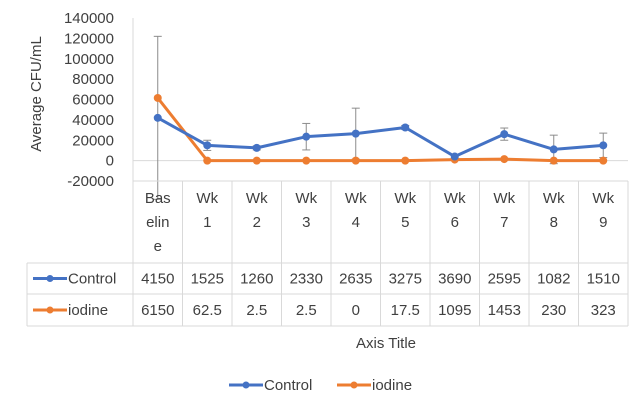 This screenshot has width=638, height=399. I want to click on table-cell-value: 1260, so click(256, 279).